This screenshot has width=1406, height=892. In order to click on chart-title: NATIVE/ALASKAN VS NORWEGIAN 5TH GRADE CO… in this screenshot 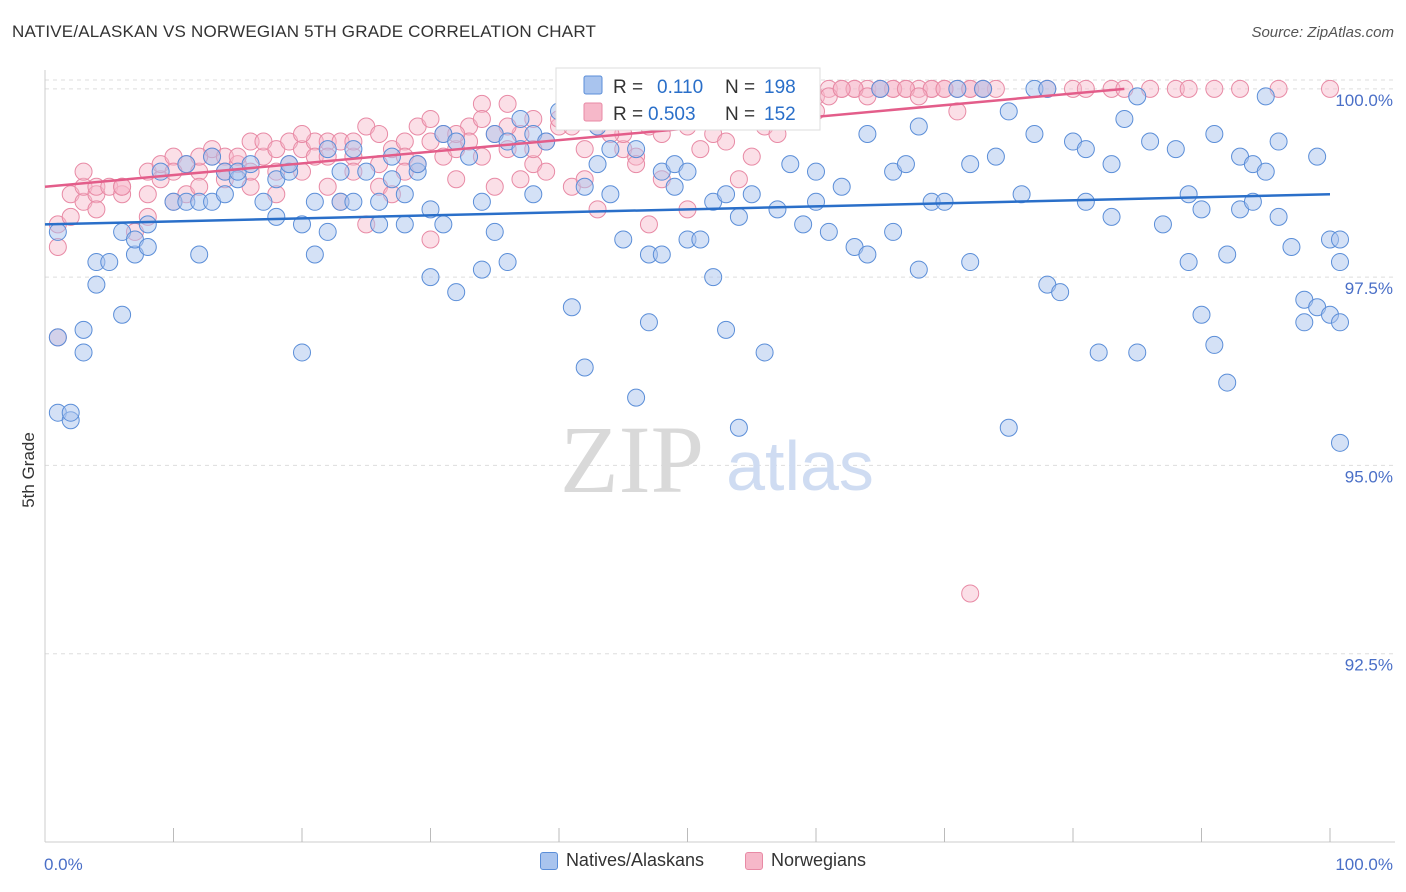, I will do `click(304, 31)`.